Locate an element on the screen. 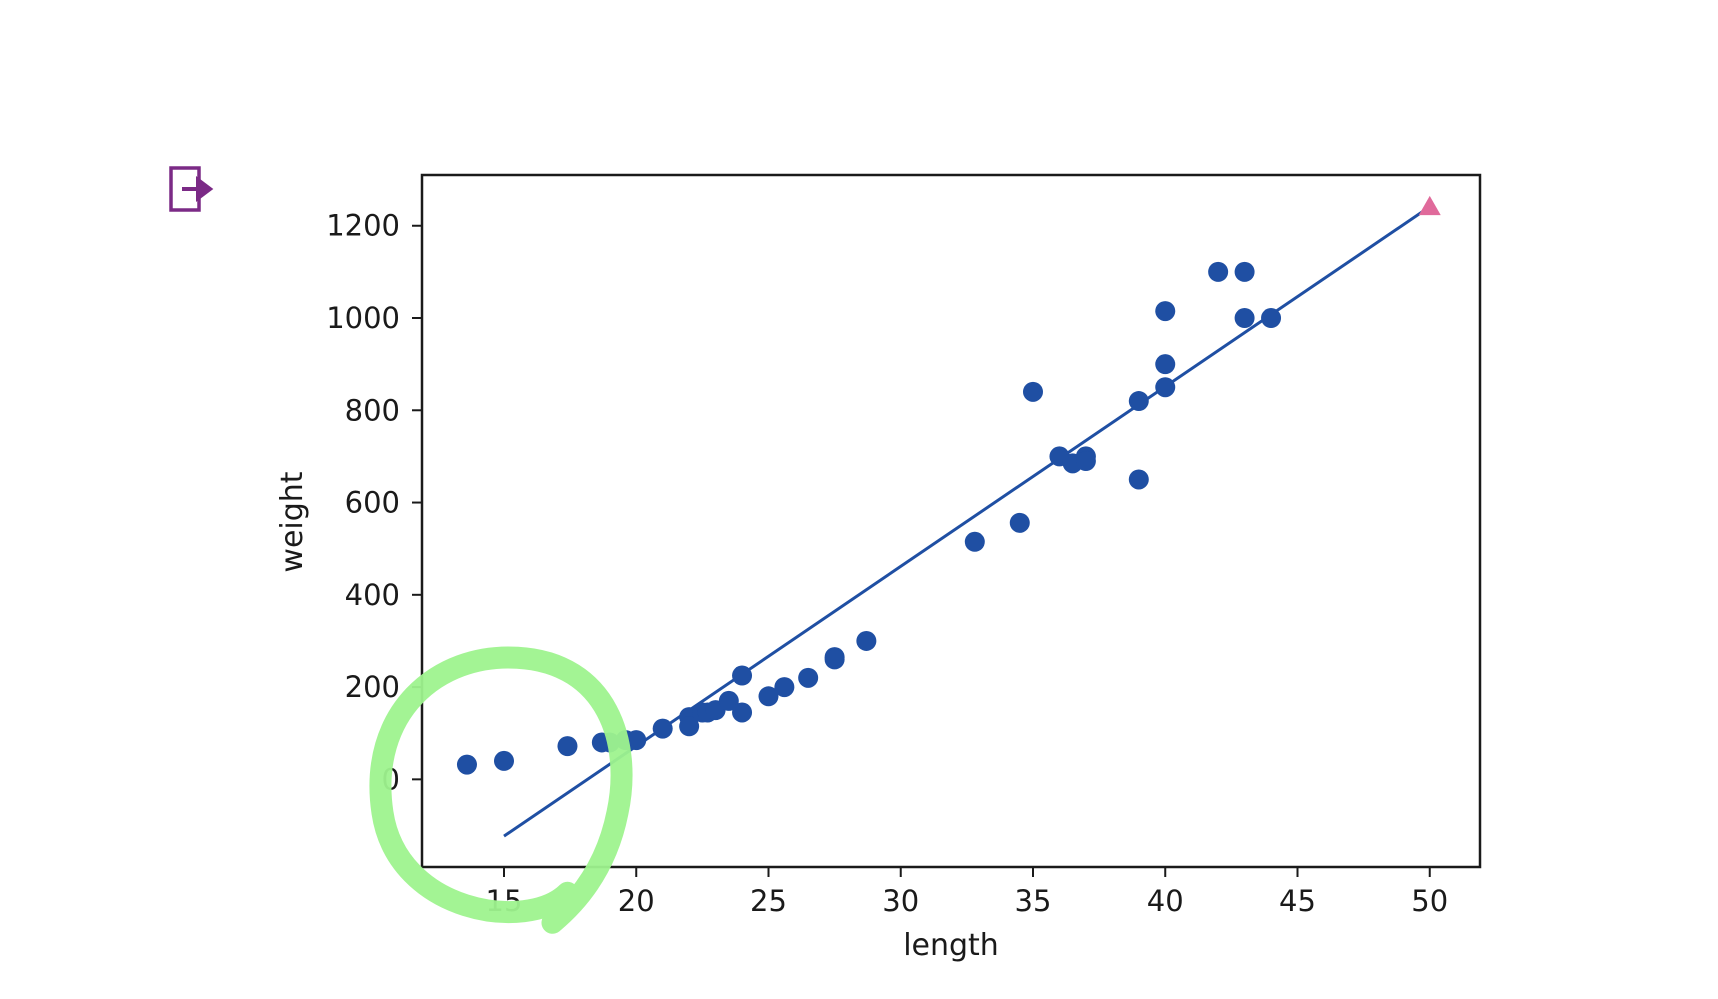  x-axis: 15 20 25 30 35 40 45 50 is located at coordinates (967, 892).